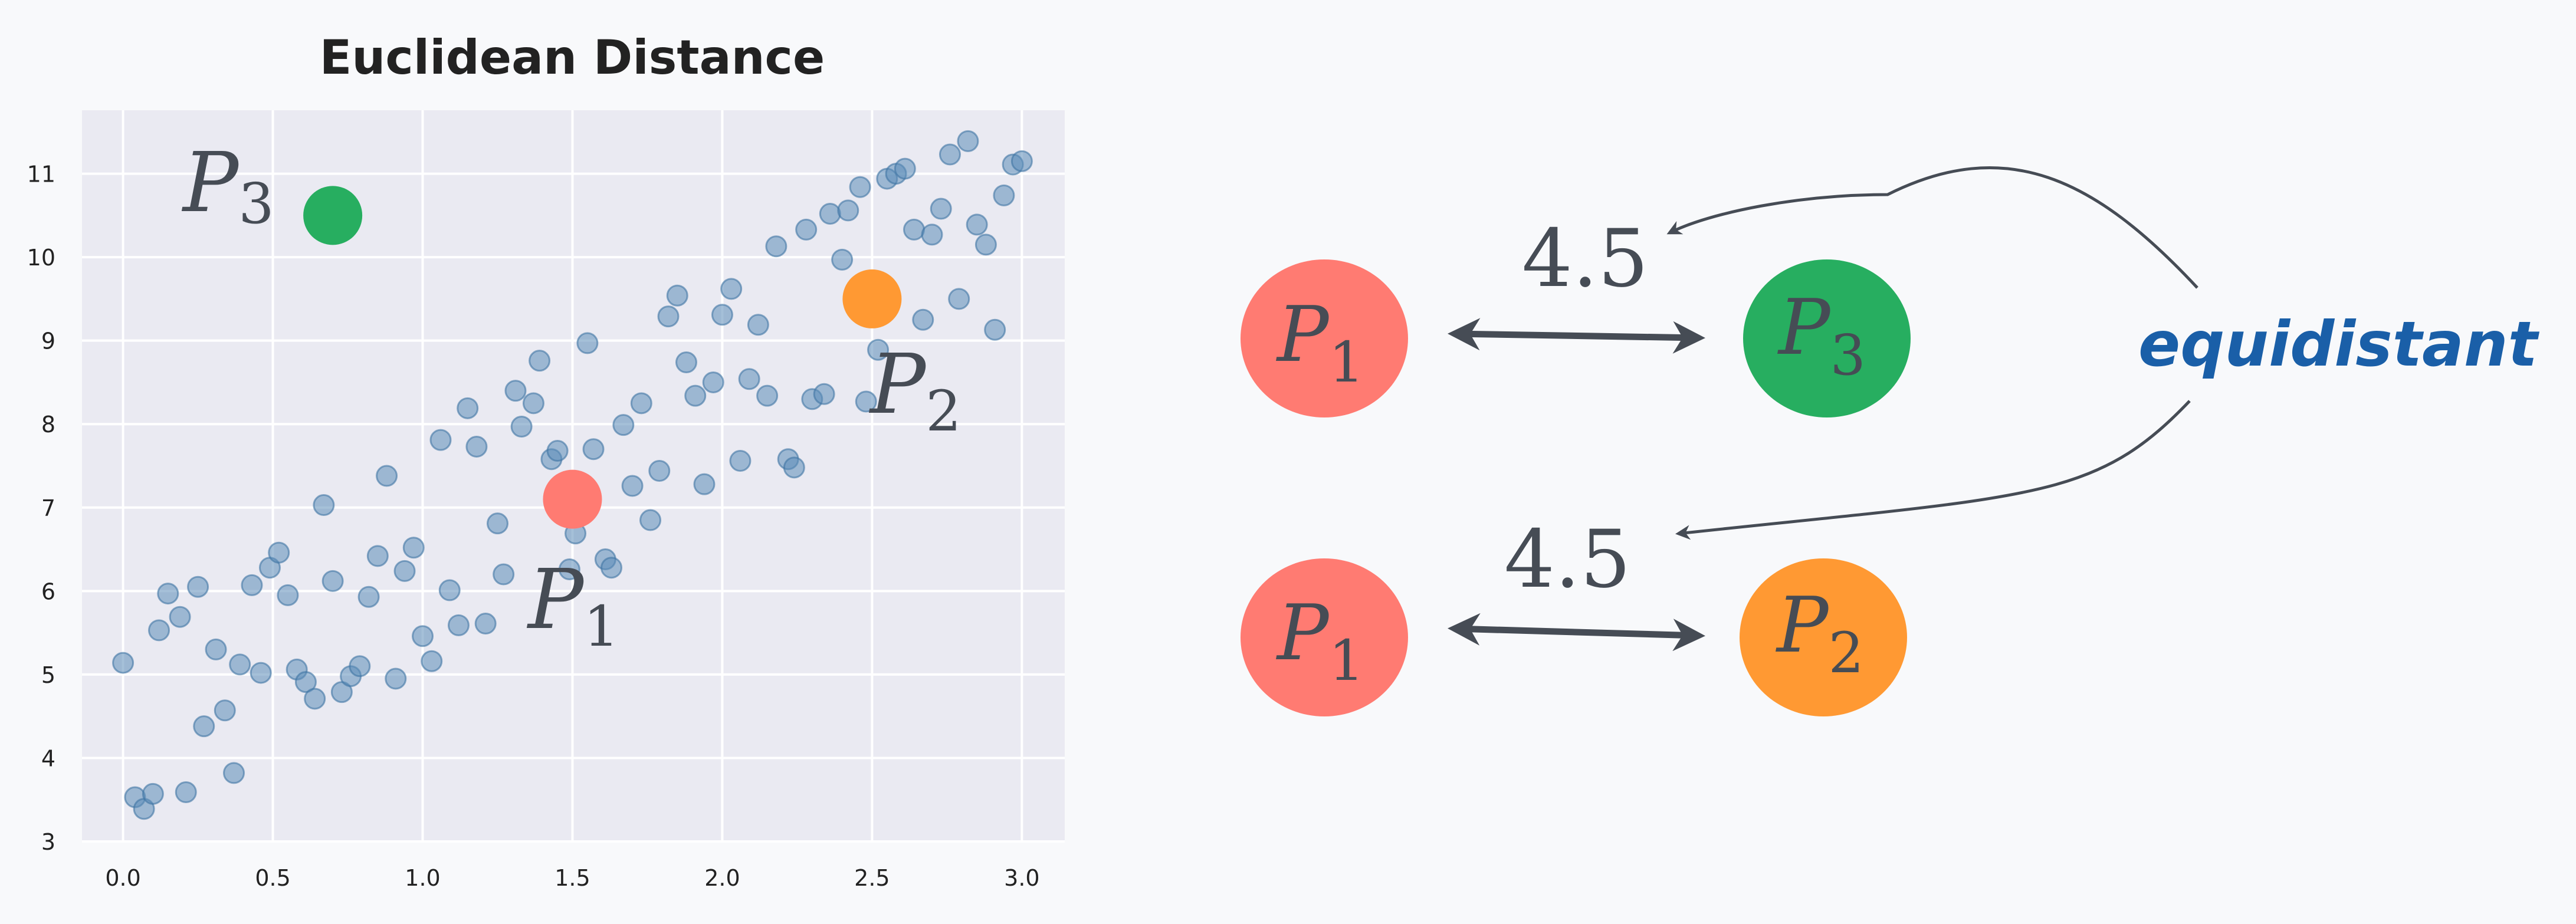  I want to click on curve-arrow-top, so click(1932, 227).